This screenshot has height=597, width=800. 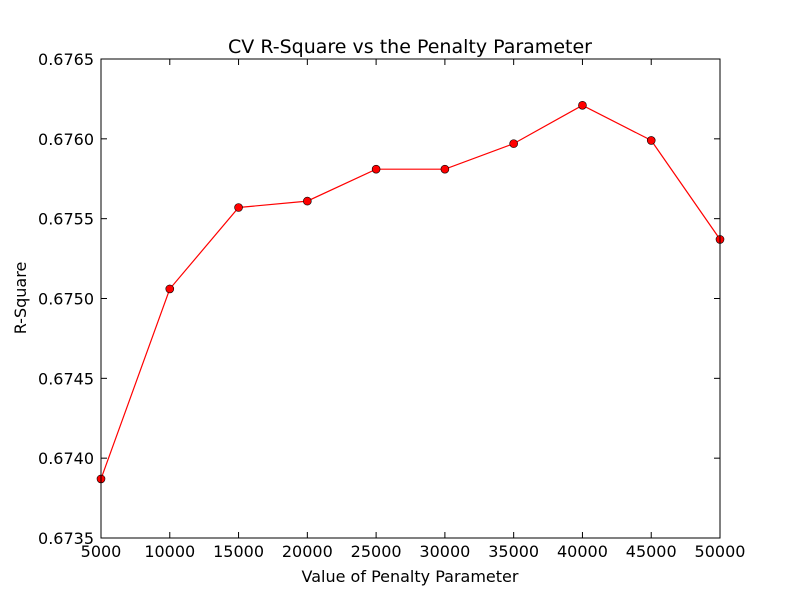 What do you see at coordinates (410, 47) in the screenshot?
I see `chart-title: CV R-Square vs the Penalty Parameter` at bounding box center [410, 47].